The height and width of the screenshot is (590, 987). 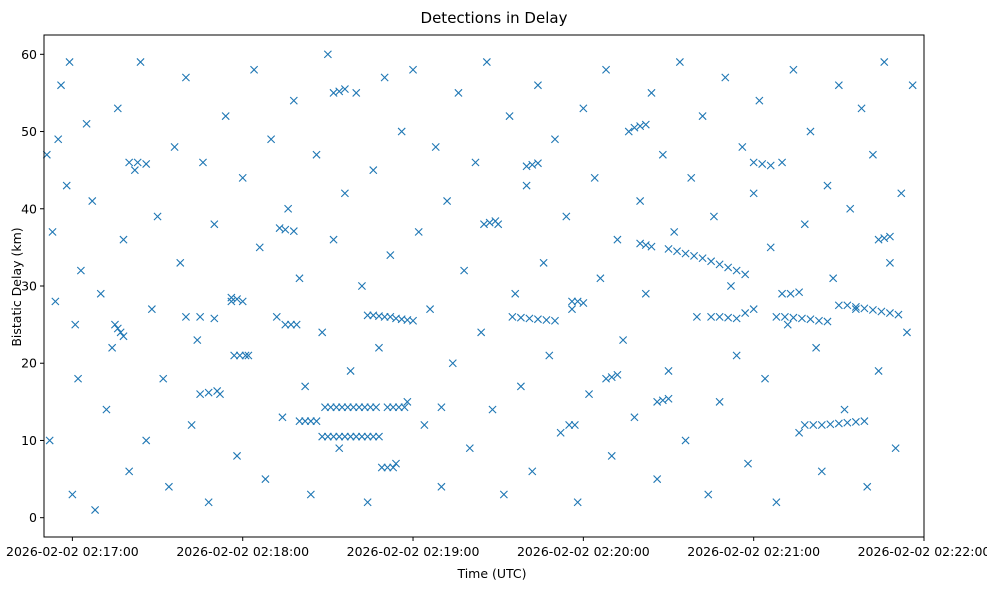 What do you see at coordinates (29, 131) in the screenshot?
I see `y-tick-label: 50` at bounding box center [29, 131].